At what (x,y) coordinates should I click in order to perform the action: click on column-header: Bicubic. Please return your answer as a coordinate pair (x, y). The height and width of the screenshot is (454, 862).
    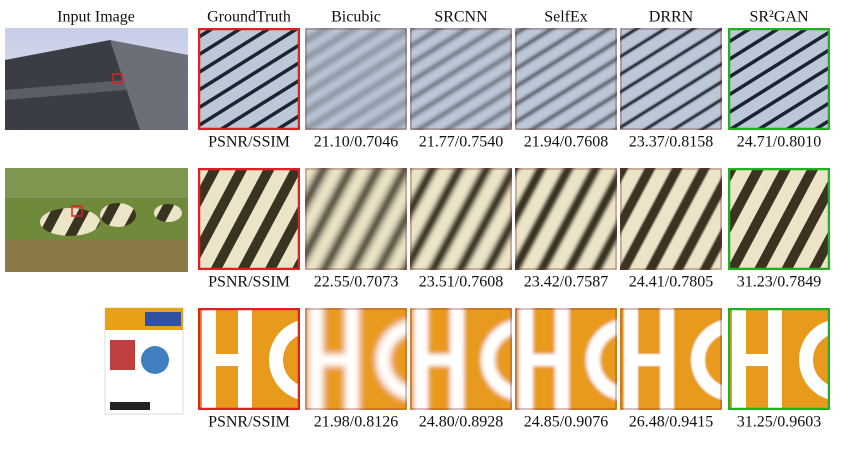
    Looking at the image, I should click on (356, 17).